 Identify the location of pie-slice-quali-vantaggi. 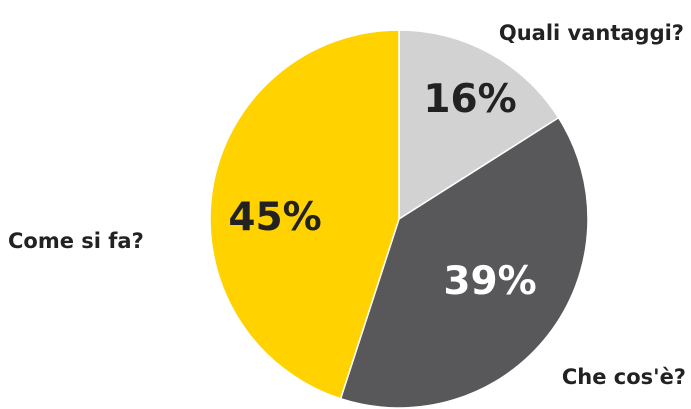
(479, 125).